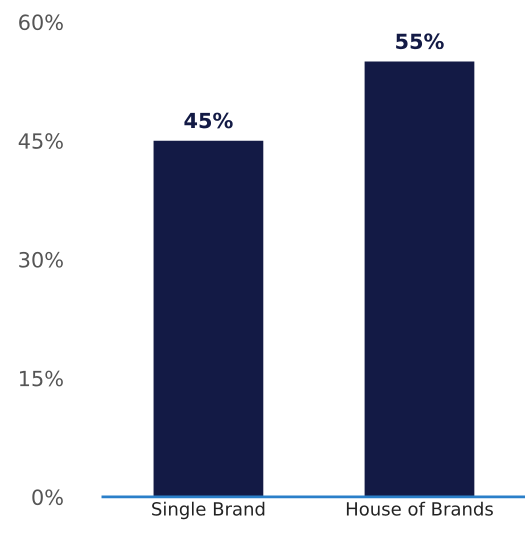 The height and width of the screenshot is (536, 525). Describe the element at coordinates (419, 509) in the screenshot. I see `x-tick-label: House of Brands` at that location.